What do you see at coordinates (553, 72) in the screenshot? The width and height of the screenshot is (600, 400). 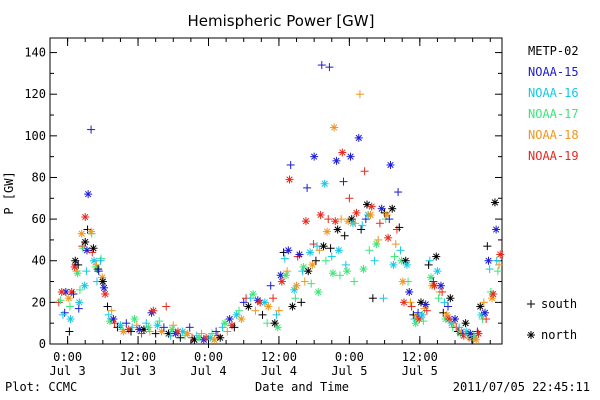 I see `legend-item: NOAA-15` at bounding box center [553, 72].